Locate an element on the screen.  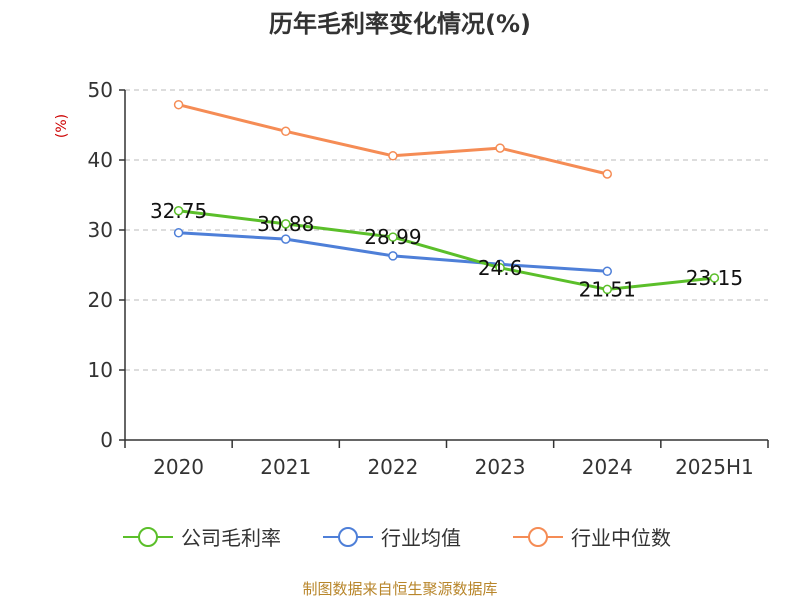
data-label: 21.51 is located at coordinates (607, 289).